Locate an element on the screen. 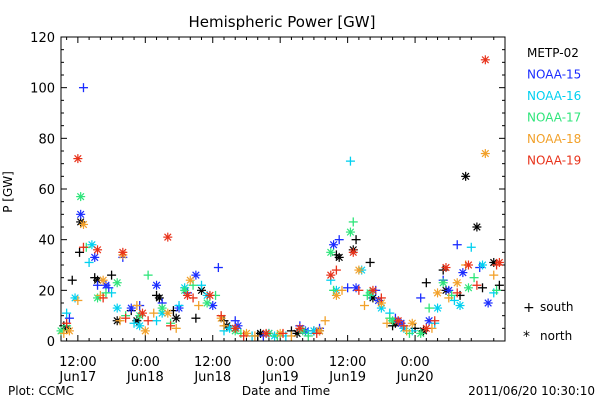 The height and width of the screenshot is (400, 600). x-tick-time: 0:00 is located at coordinates (414, 362).